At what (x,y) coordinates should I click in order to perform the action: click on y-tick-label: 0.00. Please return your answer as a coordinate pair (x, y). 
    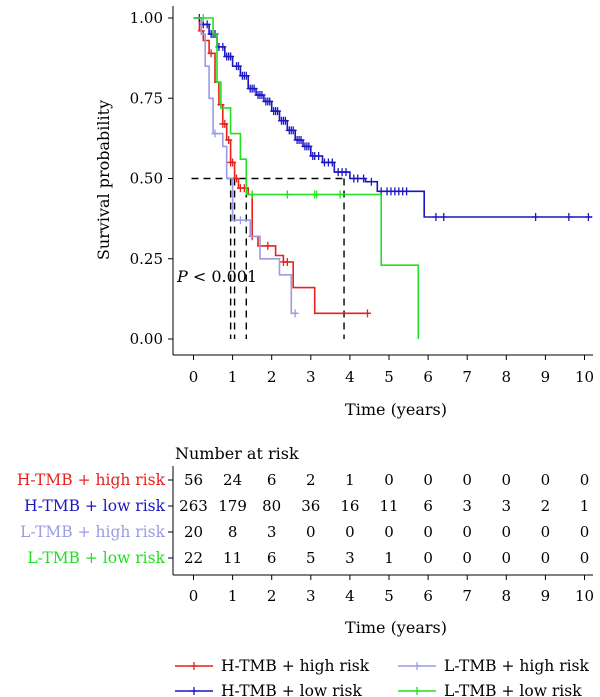
    Looking at the image, I should click on (146, 339).